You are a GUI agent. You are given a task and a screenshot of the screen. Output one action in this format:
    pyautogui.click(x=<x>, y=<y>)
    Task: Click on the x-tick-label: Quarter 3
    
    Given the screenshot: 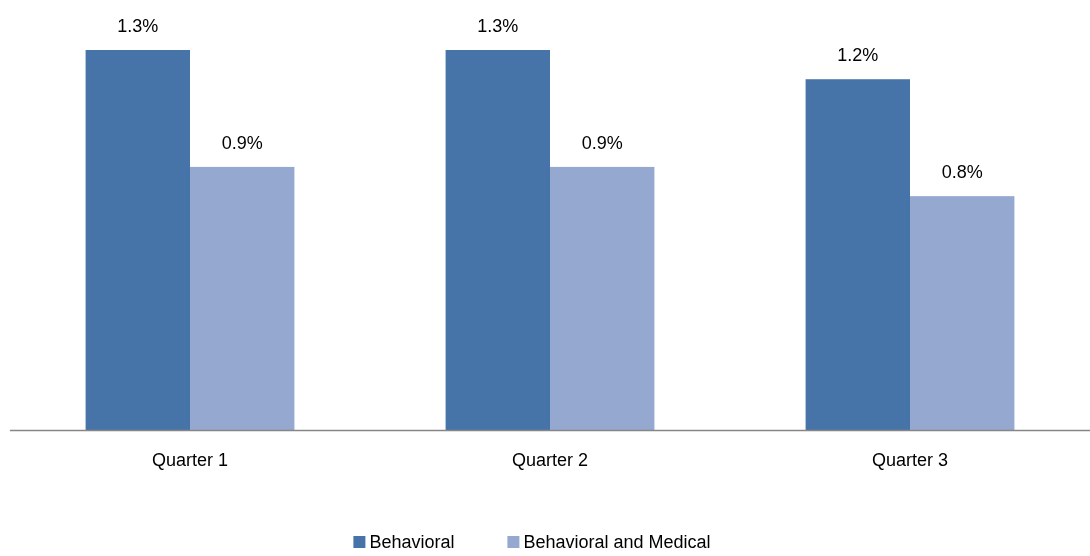 What is the action you would take?
    pyautogui.click(x=910, y=460)
    